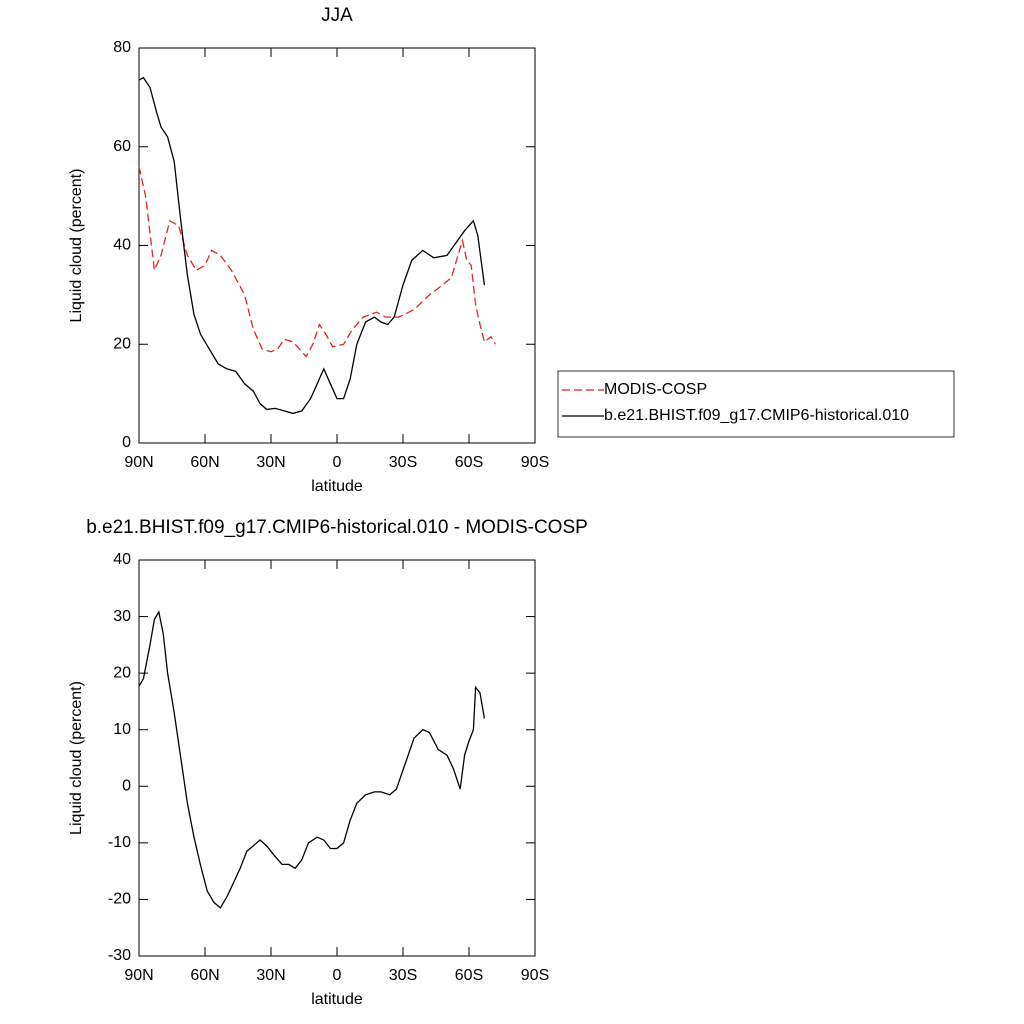  I want to click on y-tick-label: 60, so click(122, 146).